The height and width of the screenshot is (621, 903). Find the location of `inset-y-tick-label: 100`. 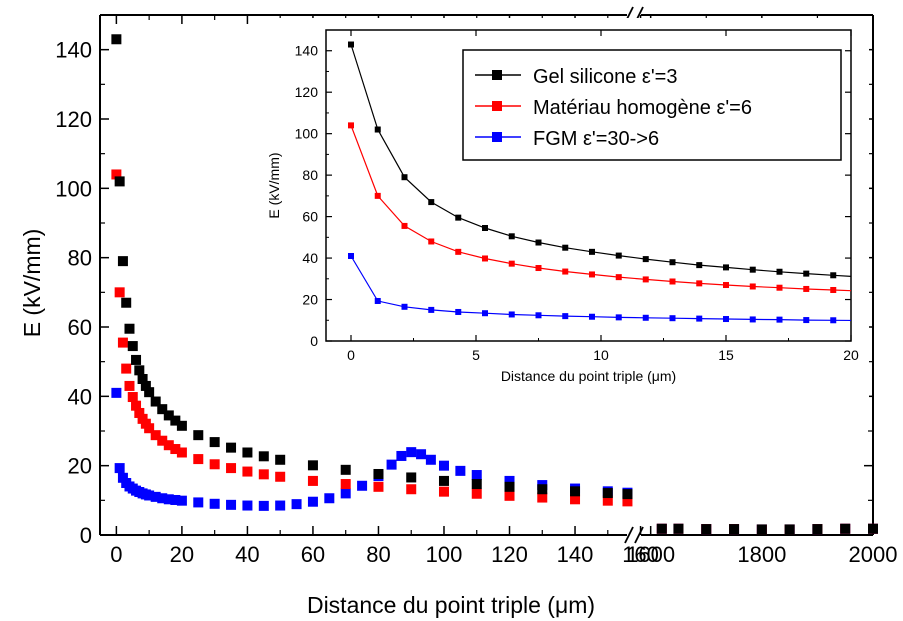

inset-y-tick-label: 100 is located at coordinates (307, 134).